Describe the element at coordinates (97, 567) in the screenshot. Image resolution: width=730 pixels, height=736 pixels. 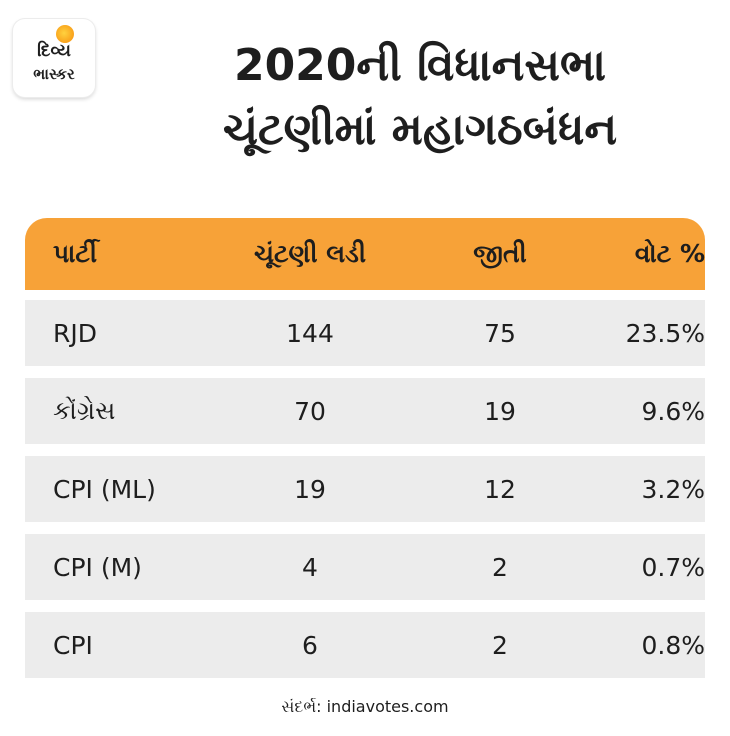
I see `cell-party: CPI (M)` at that location.